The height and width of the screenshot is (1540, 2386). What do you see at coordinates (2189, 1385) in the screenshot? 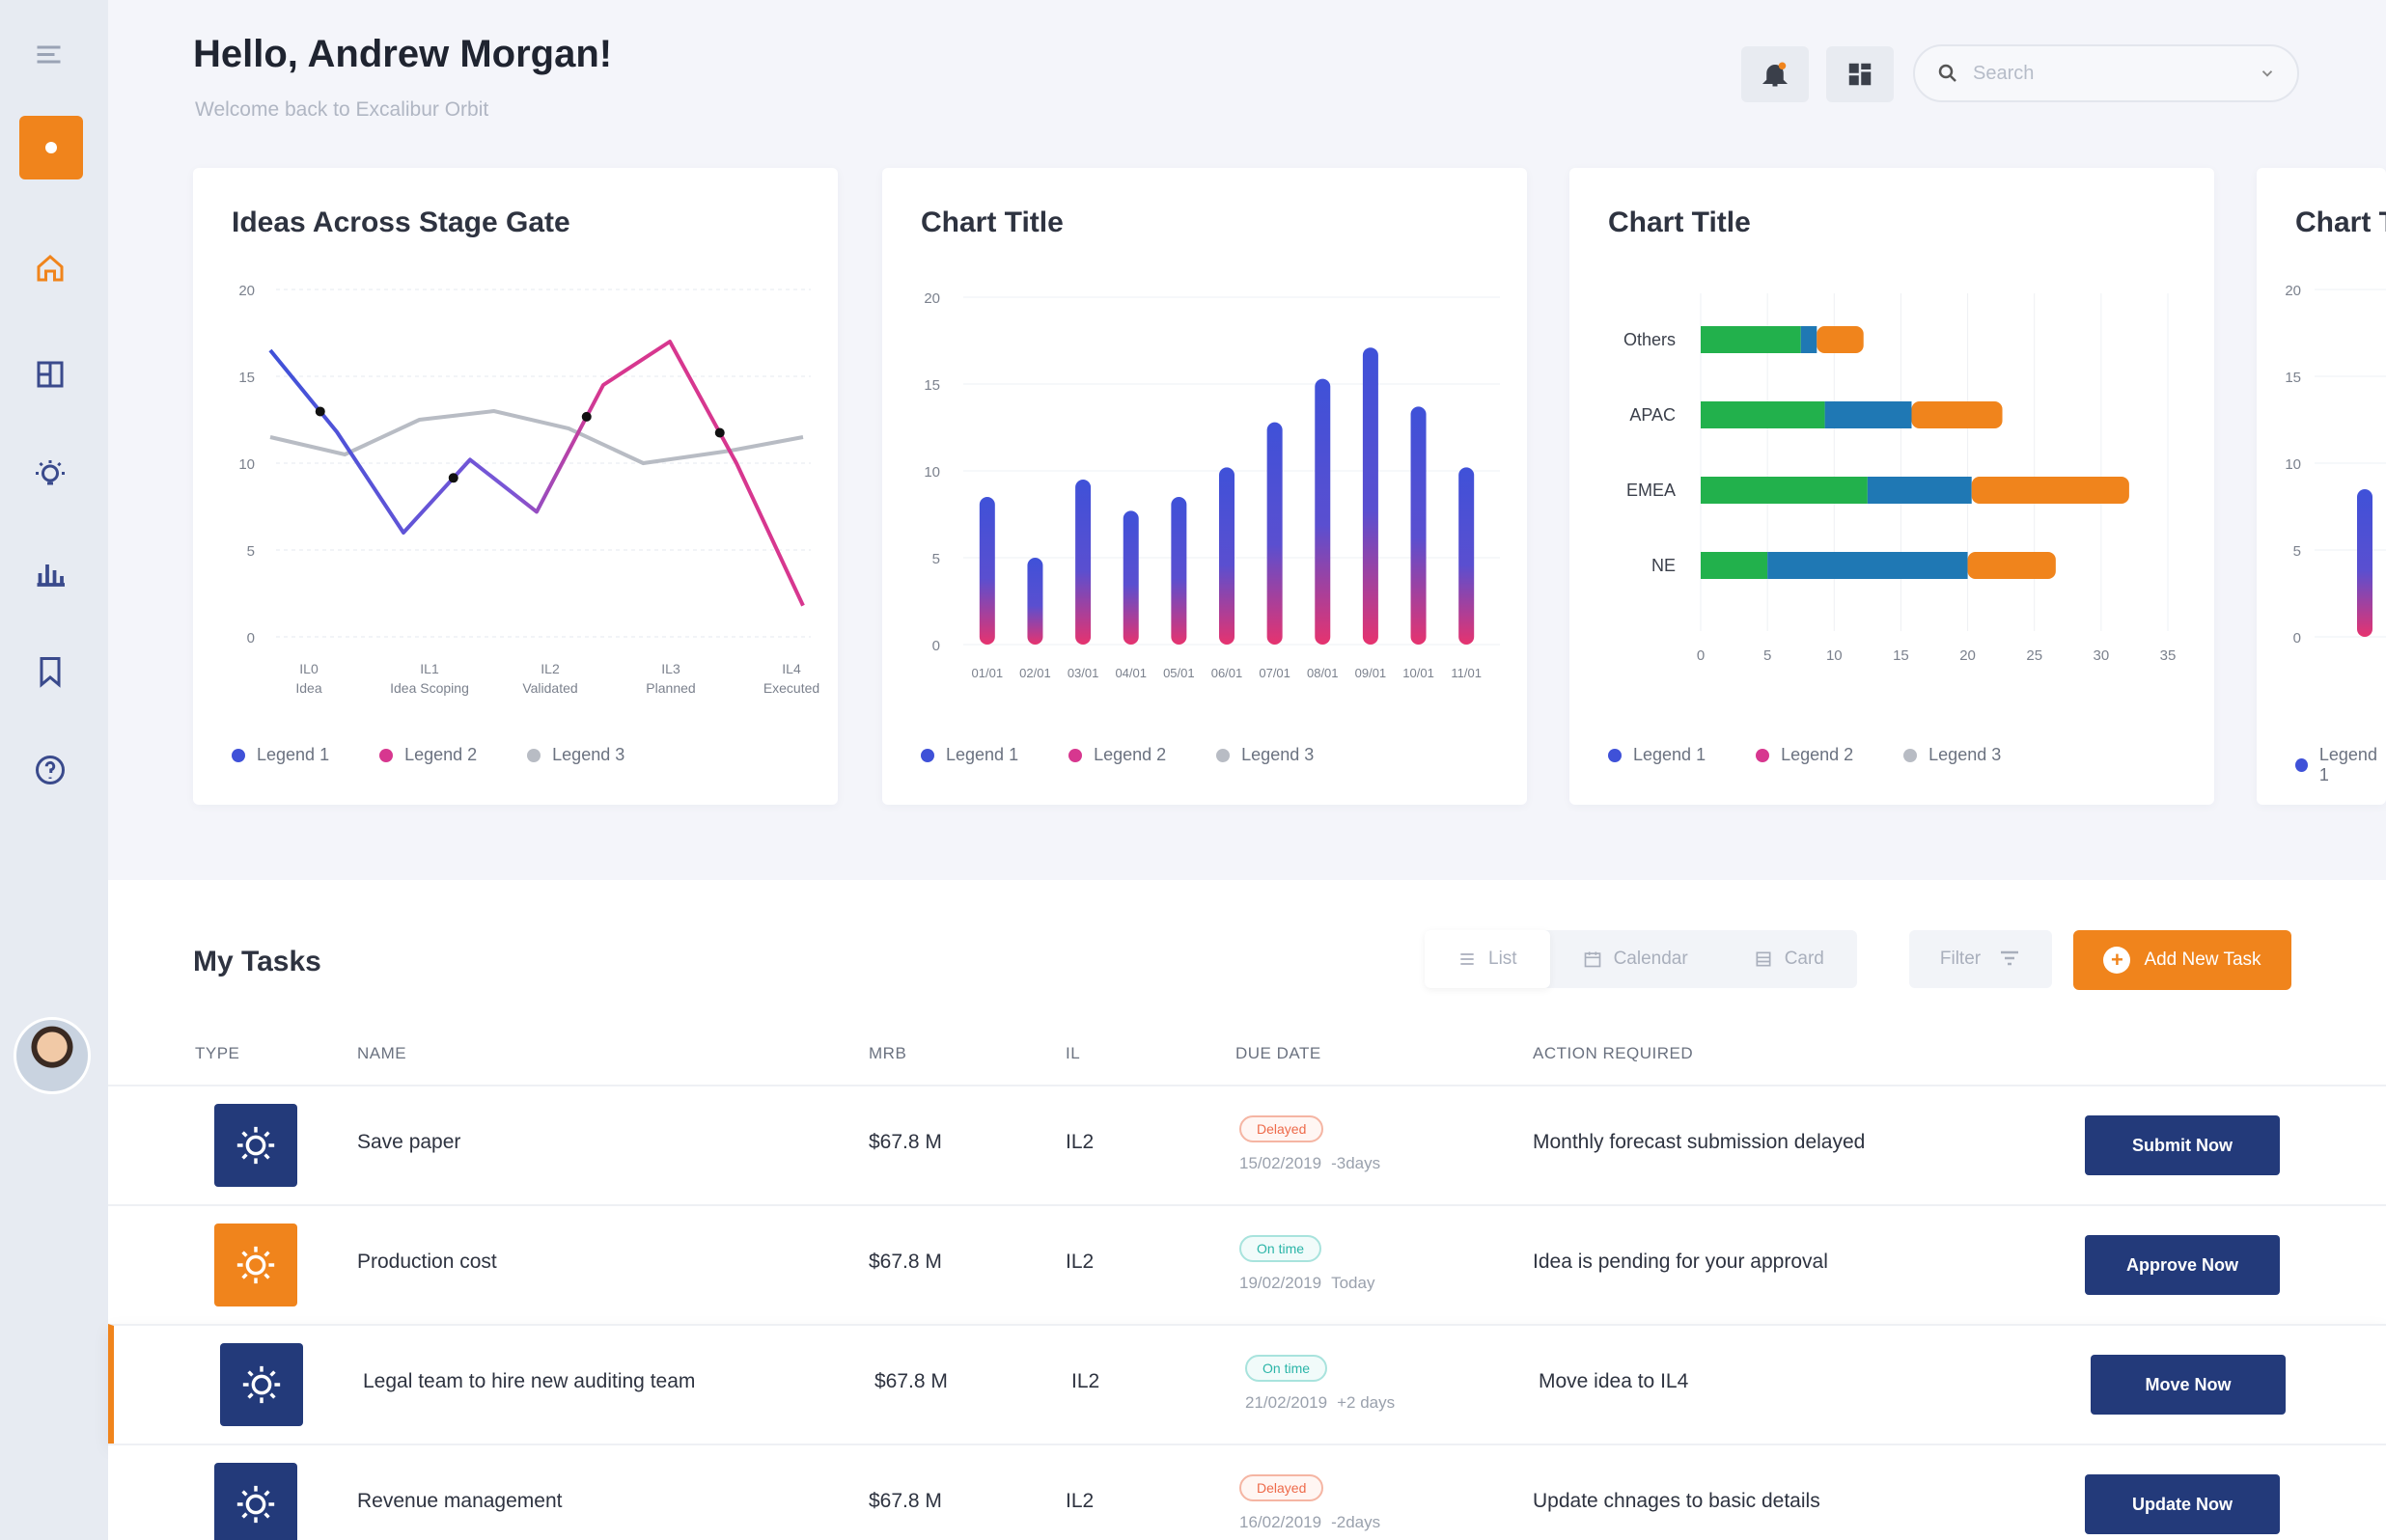
I see `action-button: Move Now` at bounding box center [2189, 1385].